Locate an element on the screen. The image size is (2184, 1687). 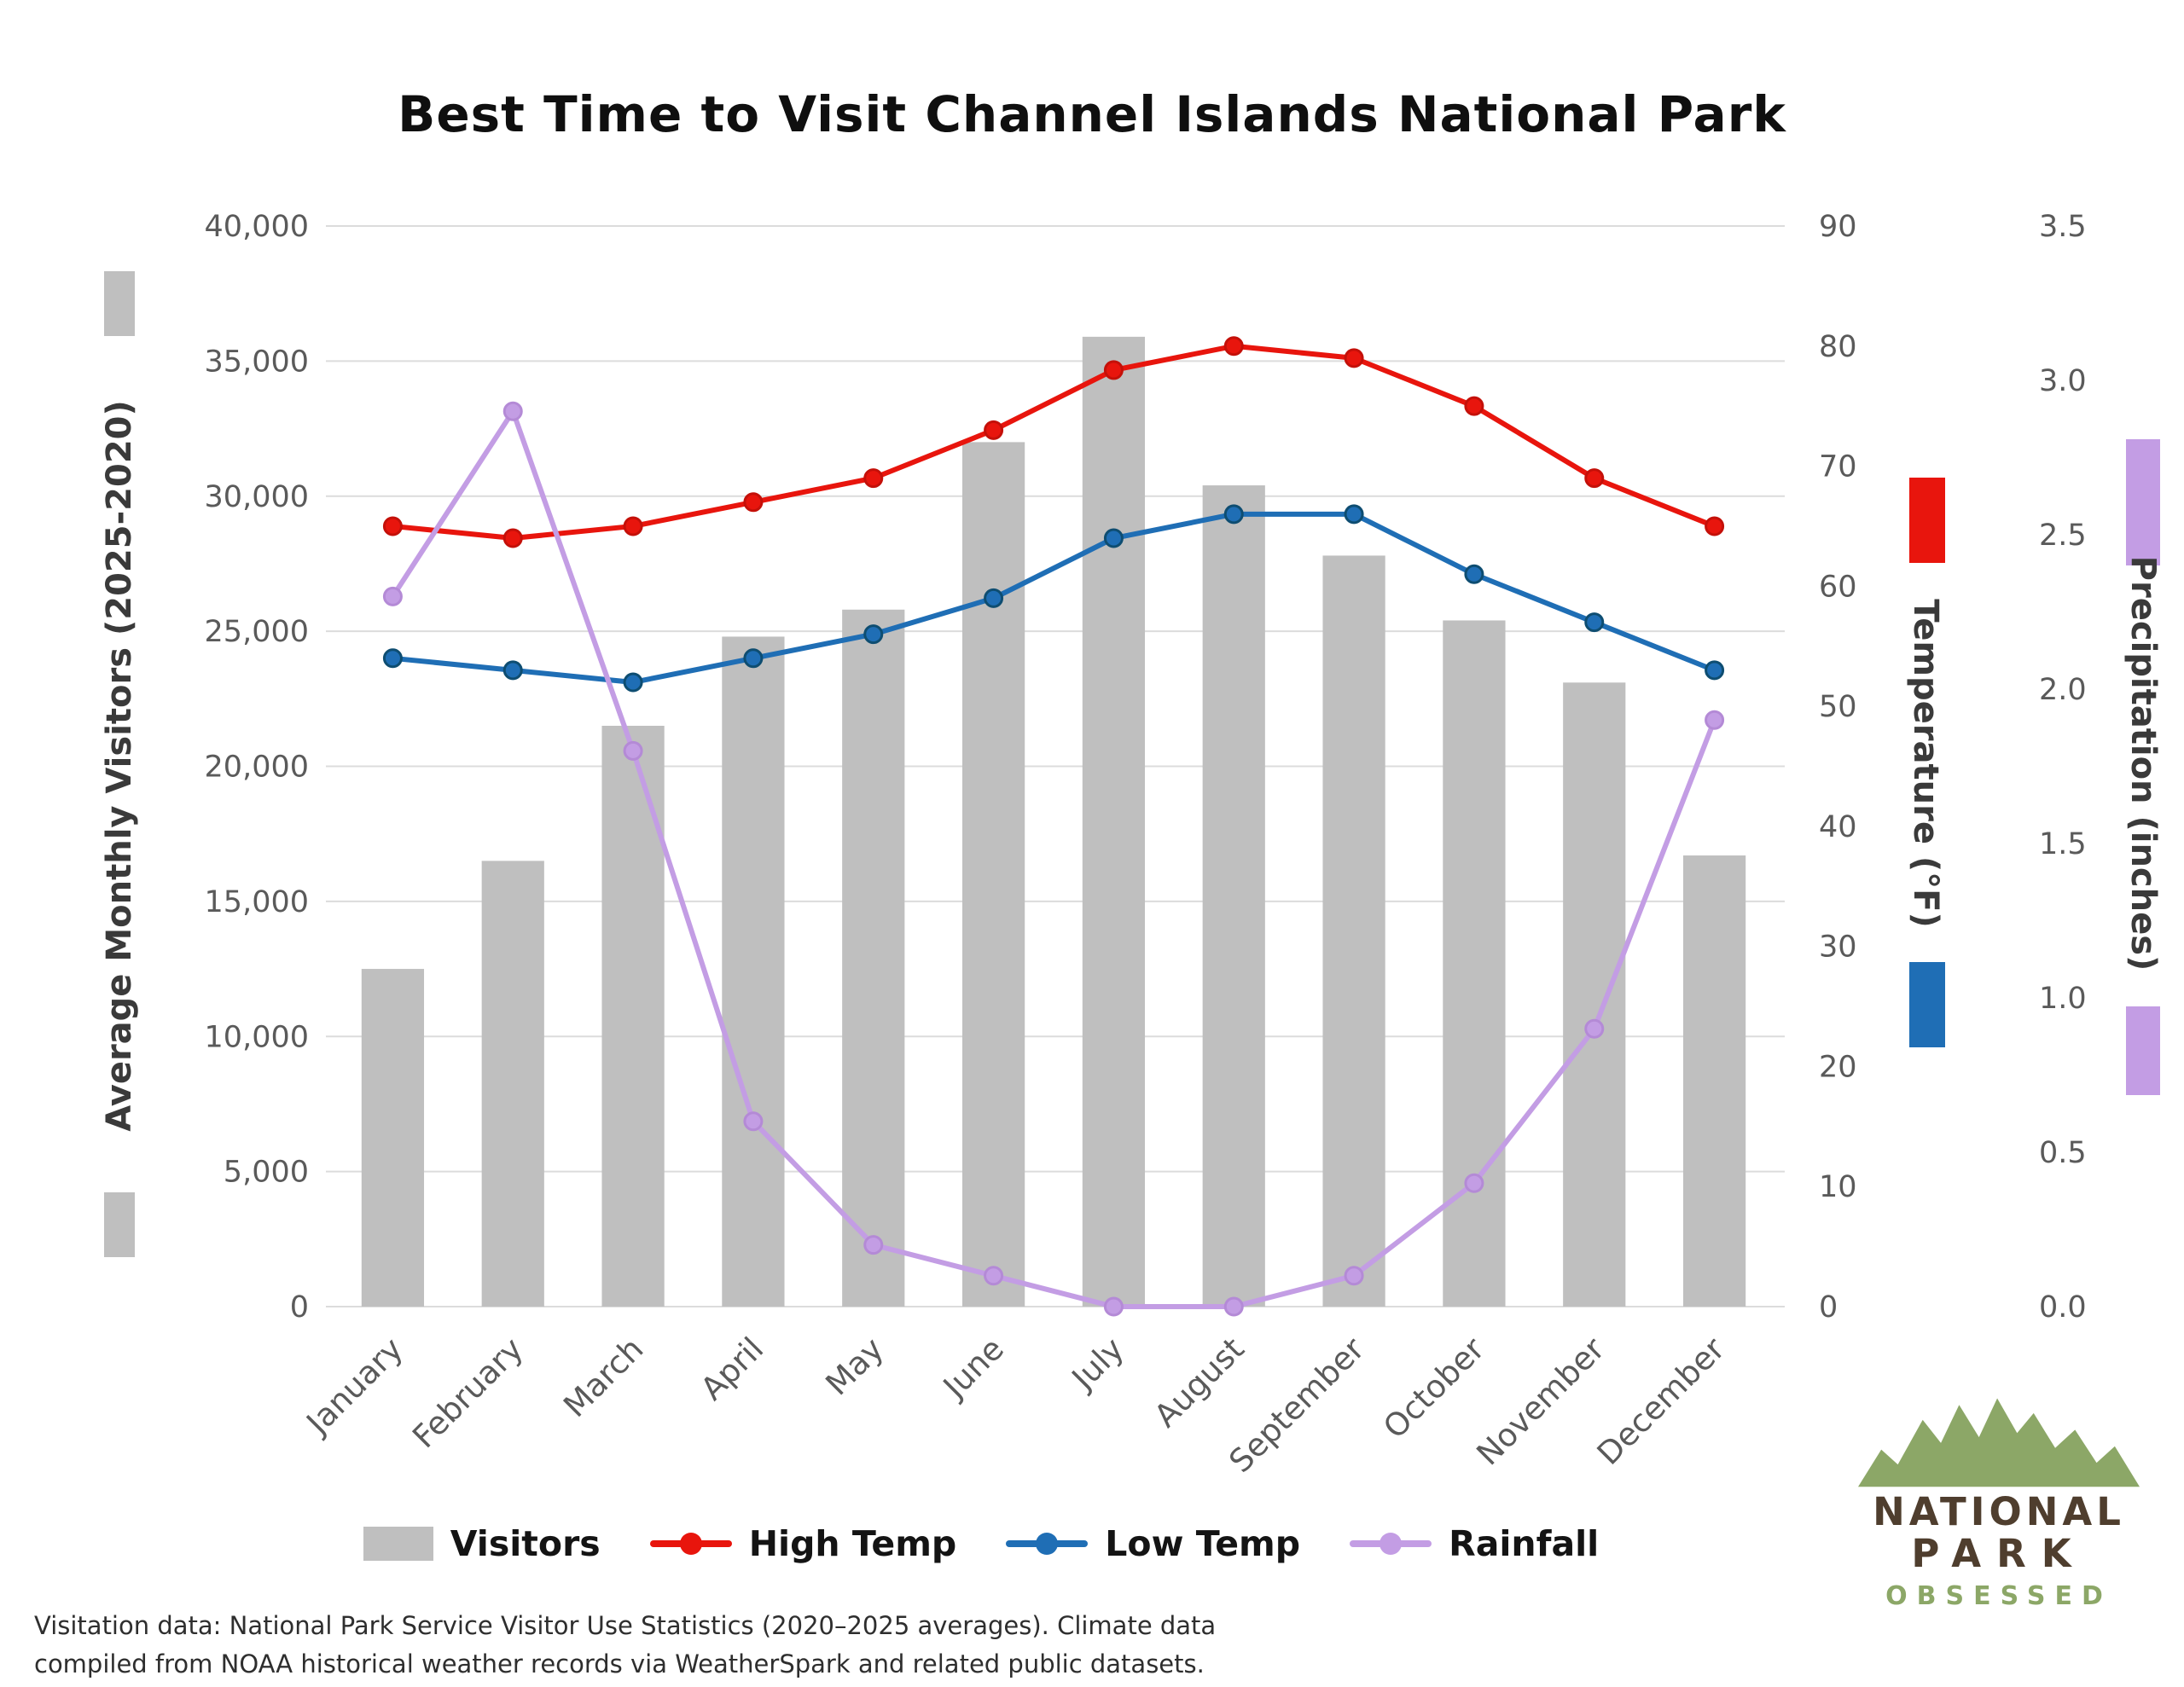
bar-visitors-may is located at coordinates (873, 958).